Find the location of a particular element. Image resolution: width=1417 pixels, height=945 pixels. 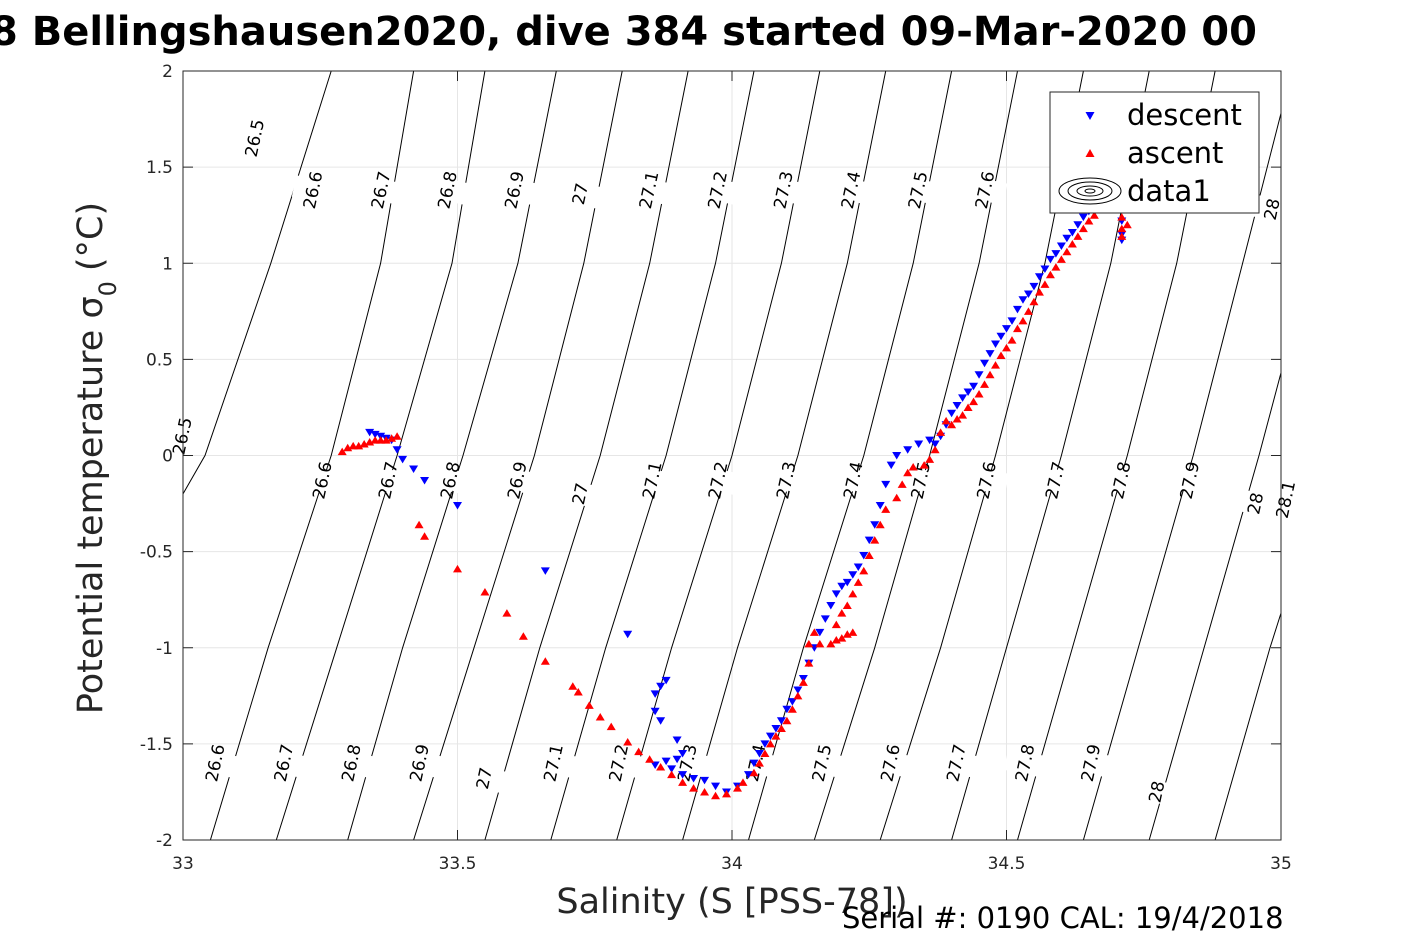

y-tick-label: 0 is located at coordinates (167, 457).